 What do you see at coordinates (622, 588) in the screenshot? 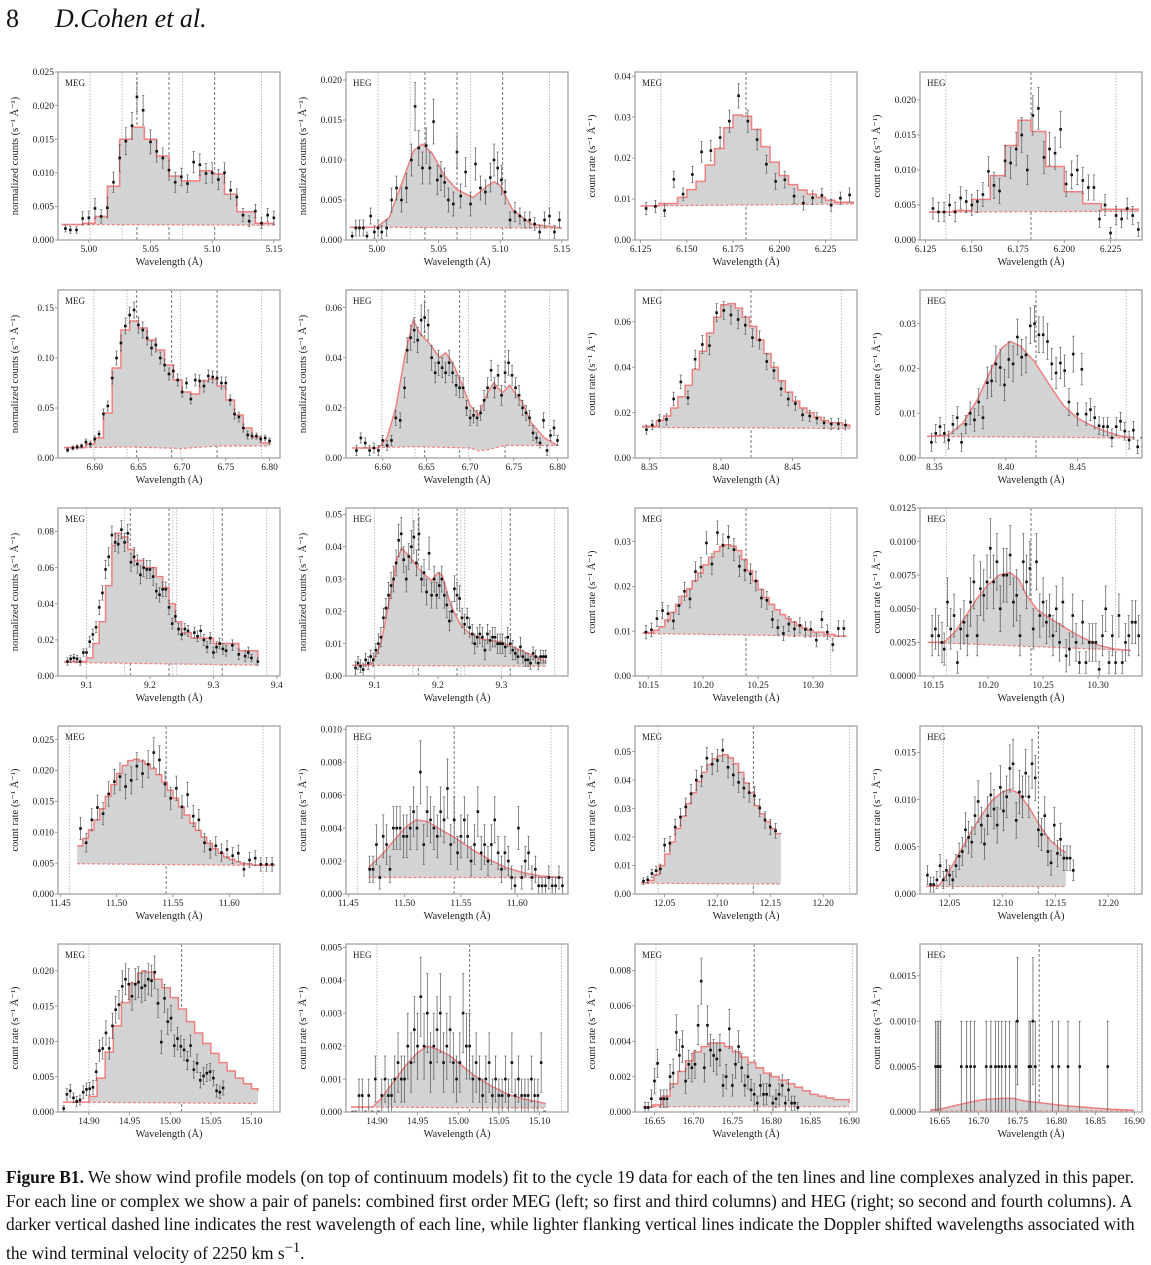
I see `y-tick-label: 0.02` at bounding box center [622, 588].